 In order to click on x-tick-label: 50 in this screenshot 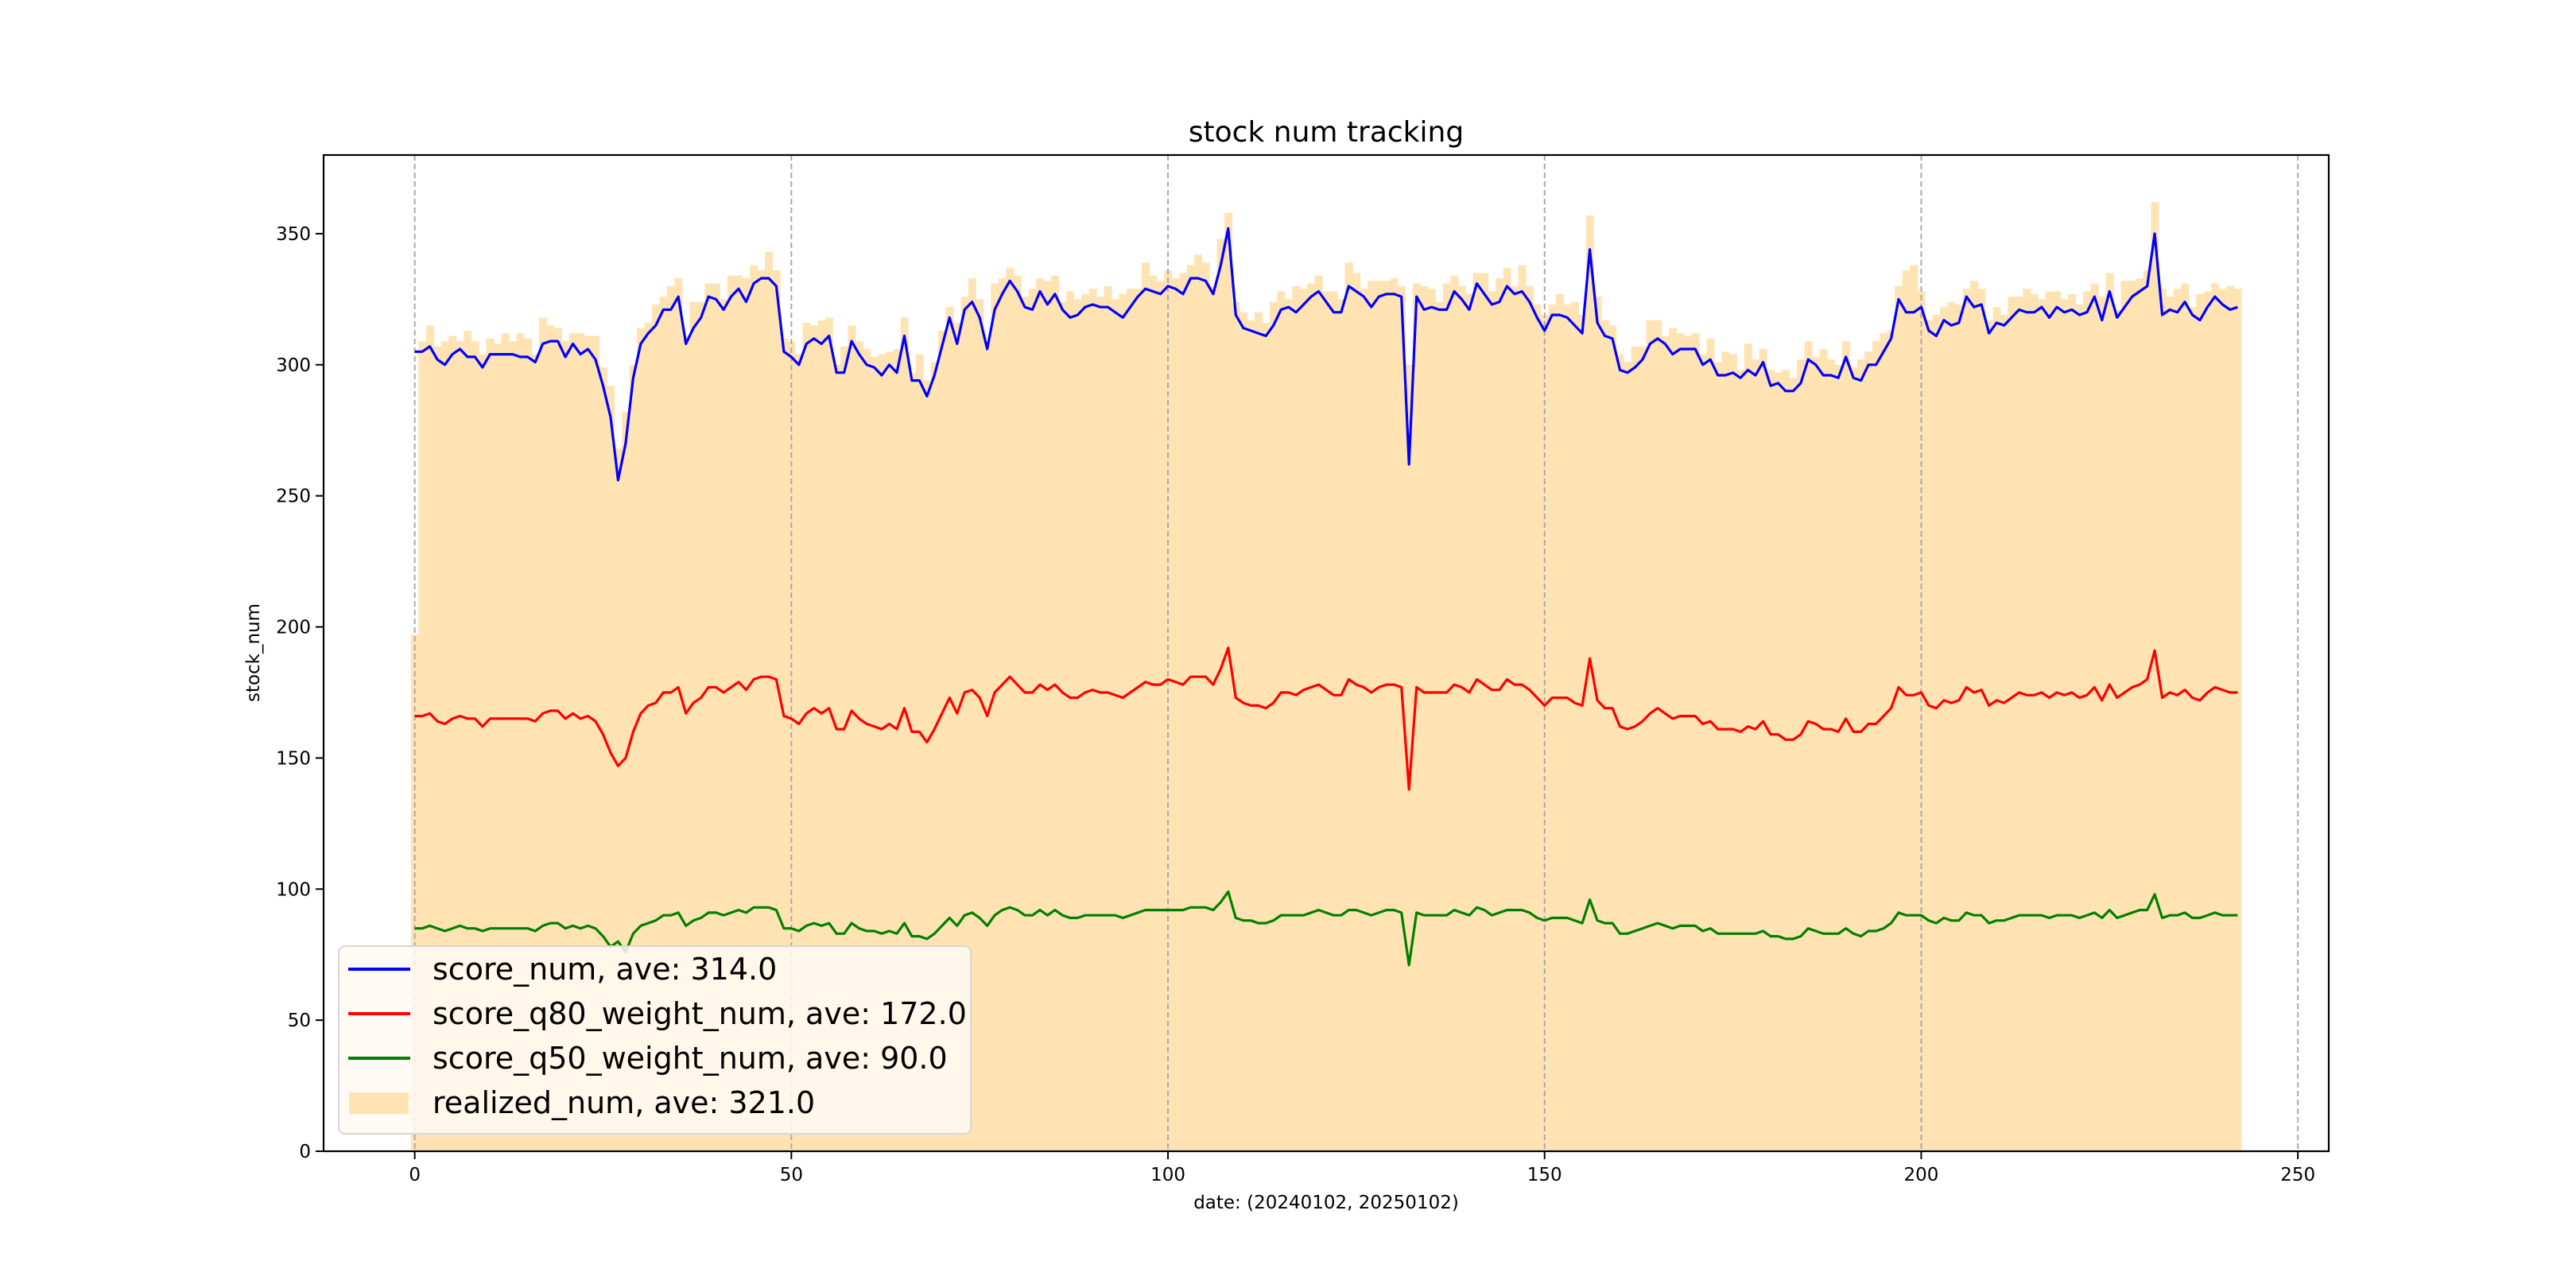, I will do `click(791, 1175)`.